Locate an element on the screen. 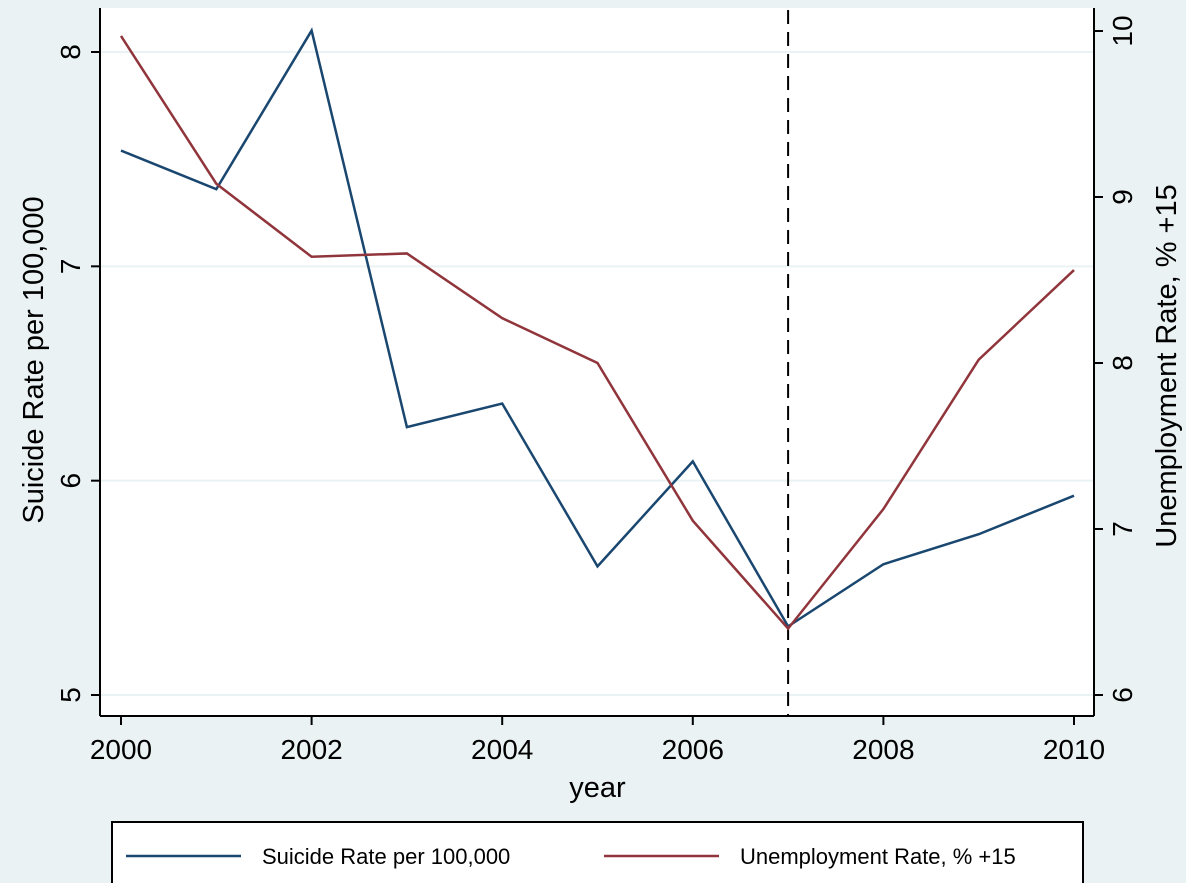 The image size is (1186, 883). x-tick-label-2000: 2000 is located at coordinates (121, 749).